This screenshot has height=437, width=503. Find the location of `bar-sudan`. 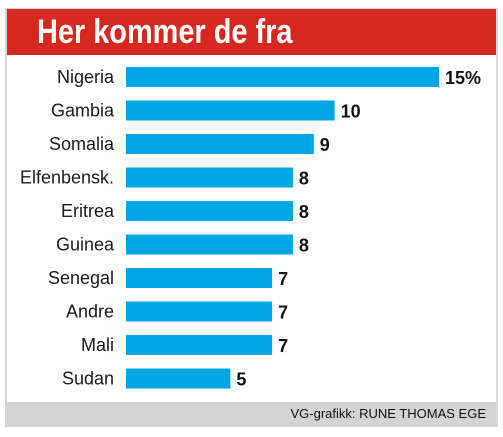

bar-sudan is located at coordinates (178, 378).